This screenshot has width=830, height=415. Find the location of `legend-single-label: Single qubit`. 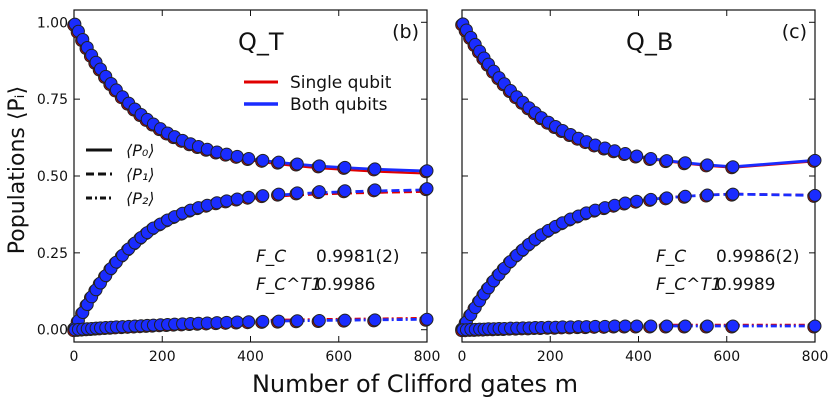

legend-single-label: Single qubit is located at coordinates (341, 83).